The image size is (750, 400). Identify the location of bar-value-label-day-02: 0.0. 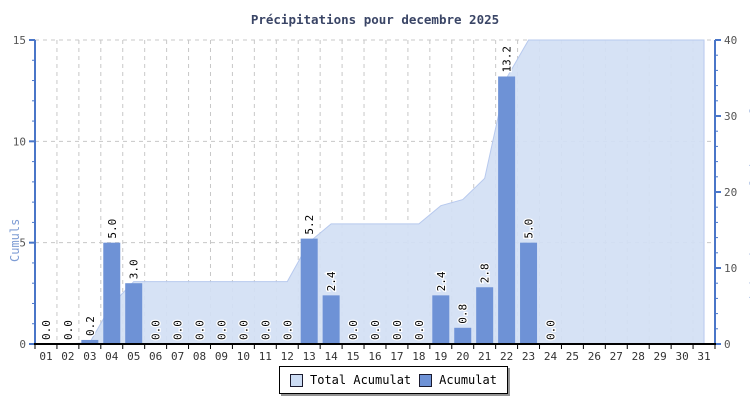
(68, 330).